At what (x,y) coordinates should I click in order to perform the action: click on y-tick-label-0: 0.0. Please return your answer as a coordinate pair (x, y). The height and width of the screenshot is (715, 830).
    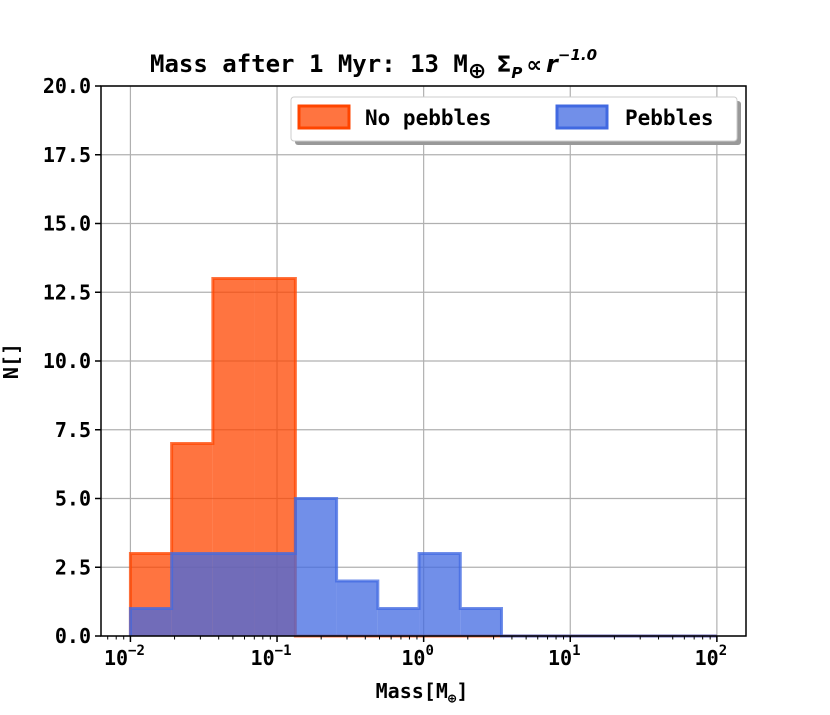
    Looking at the image, I should click on (73, 636).